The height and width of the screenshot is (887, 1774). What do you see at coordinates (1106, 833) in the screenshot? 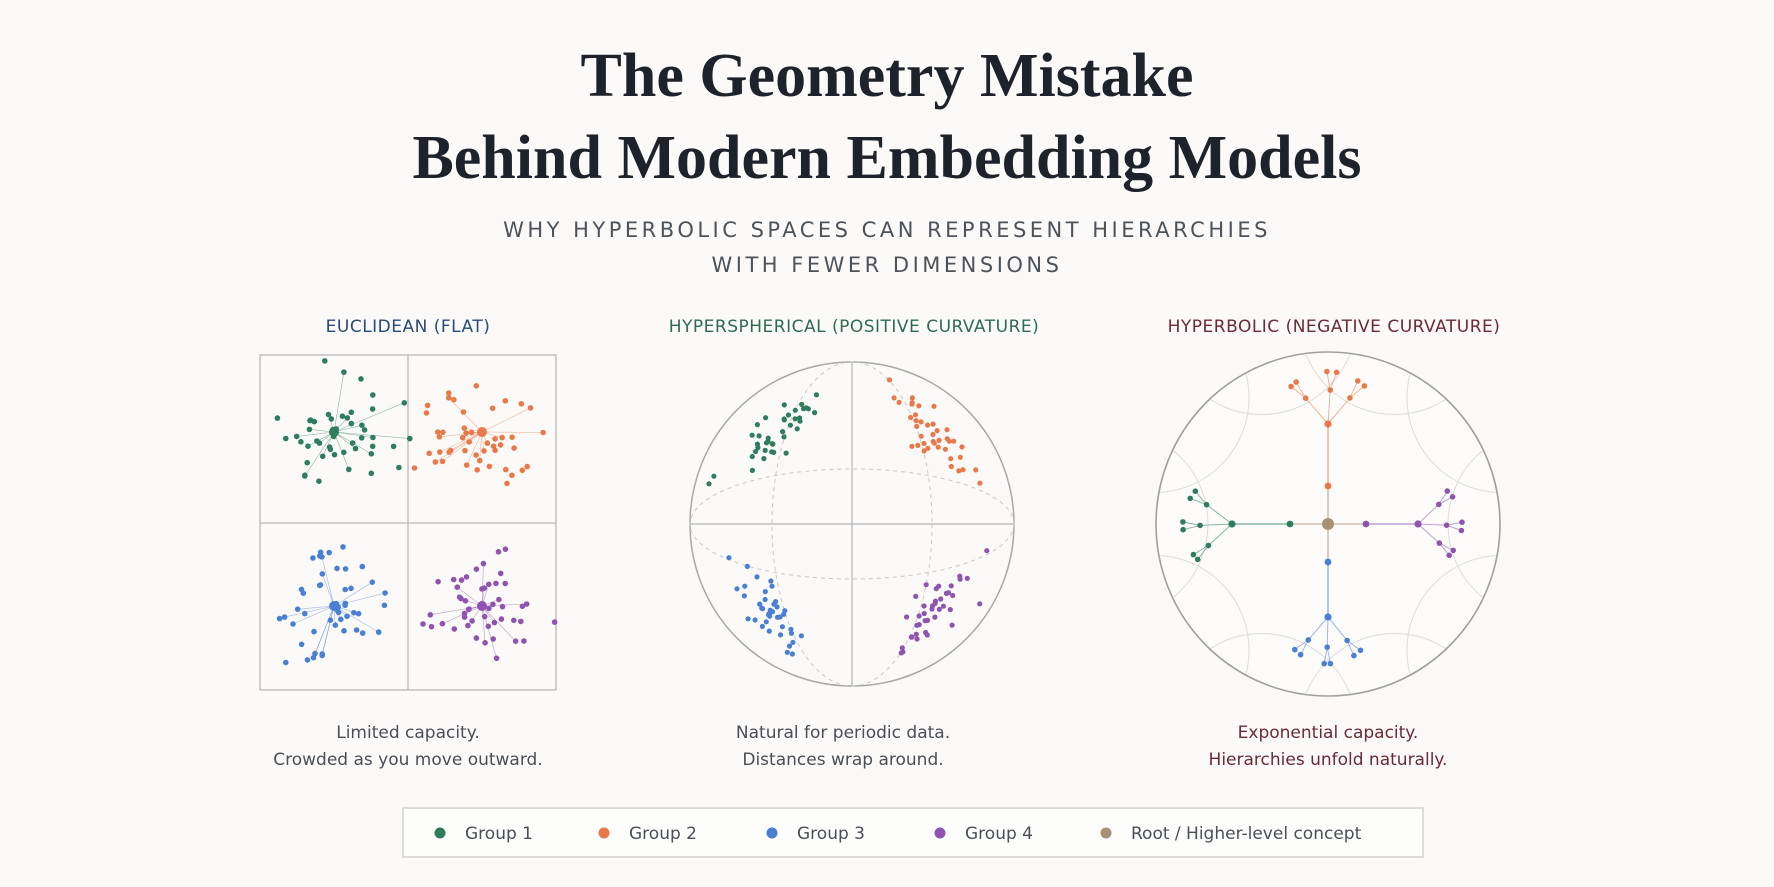
I see `legend-swatch` at bounding box center [1106, 833].